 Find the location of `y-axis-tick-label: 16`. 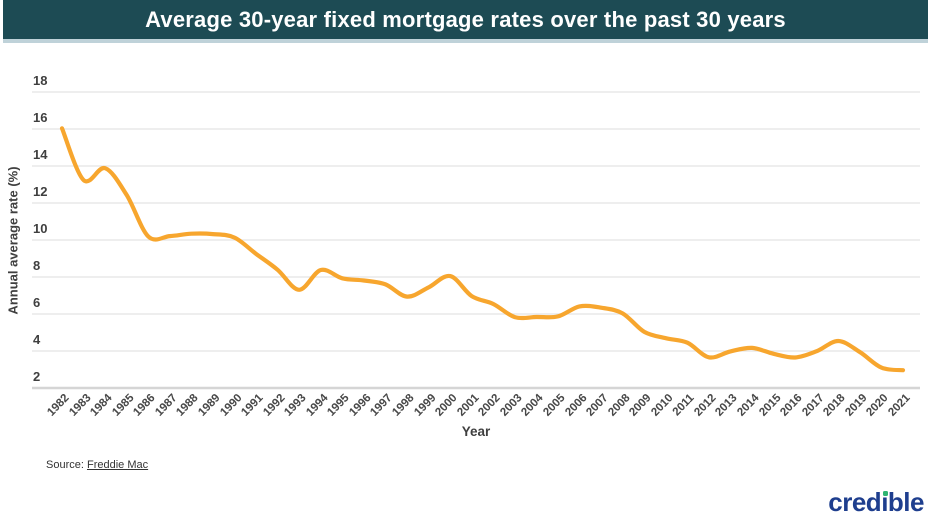

y-axis-tick-label: 16 is located at coordinates (40, 117).